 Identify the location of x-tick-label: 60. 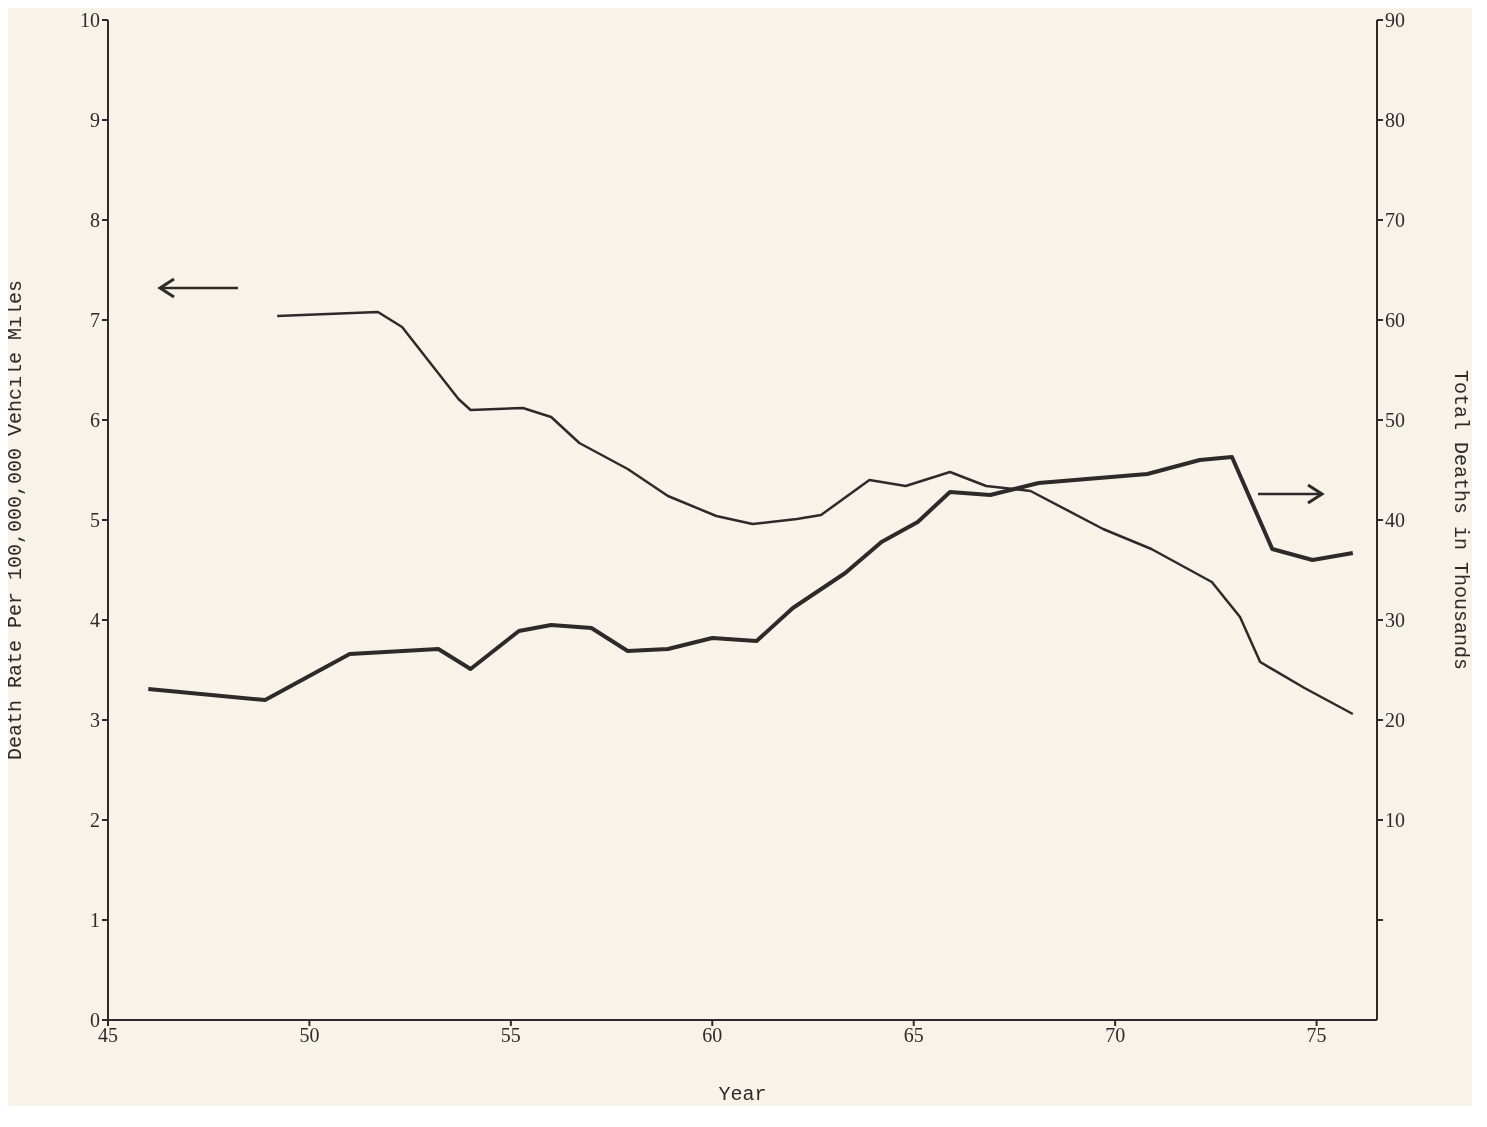
(712, 1035).